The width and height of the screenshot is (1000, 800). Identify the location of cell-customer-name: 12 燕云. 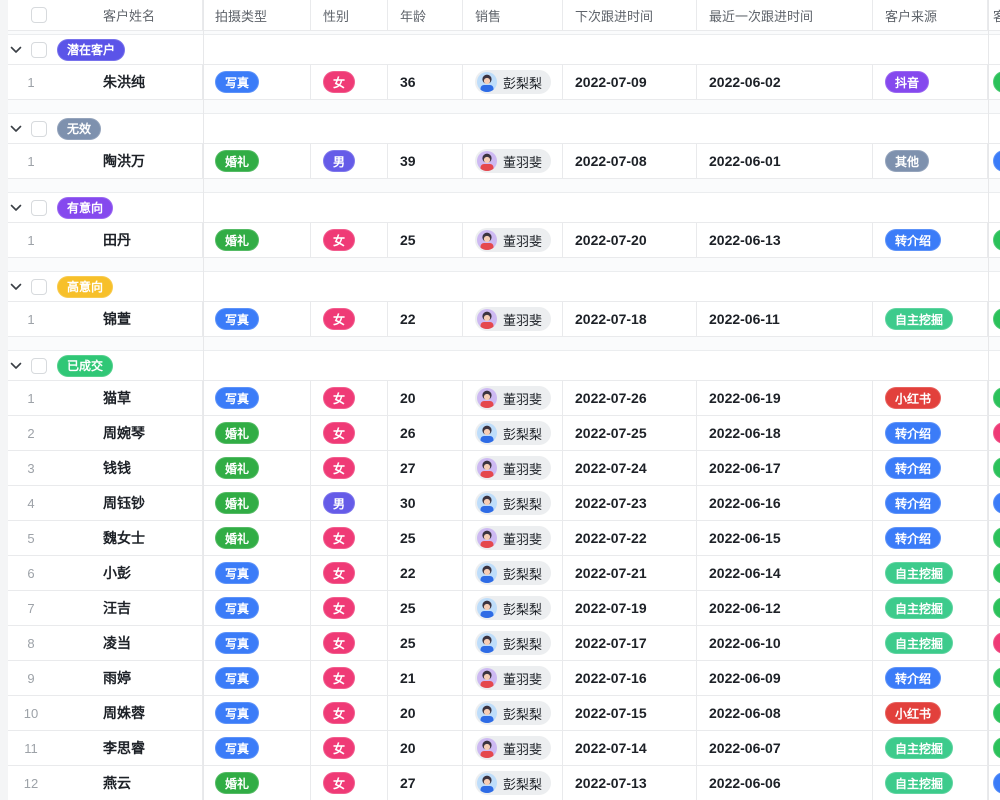
(105, 783).